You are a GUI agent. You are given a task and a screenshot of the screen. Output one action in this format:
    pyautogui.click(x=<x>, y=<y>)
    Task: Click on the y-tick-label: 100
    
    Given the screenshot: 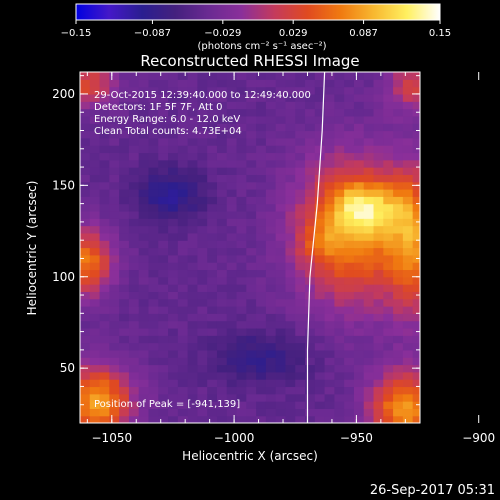 What is the action you would take?
    pyautogui.click(x=63, y=277)
    